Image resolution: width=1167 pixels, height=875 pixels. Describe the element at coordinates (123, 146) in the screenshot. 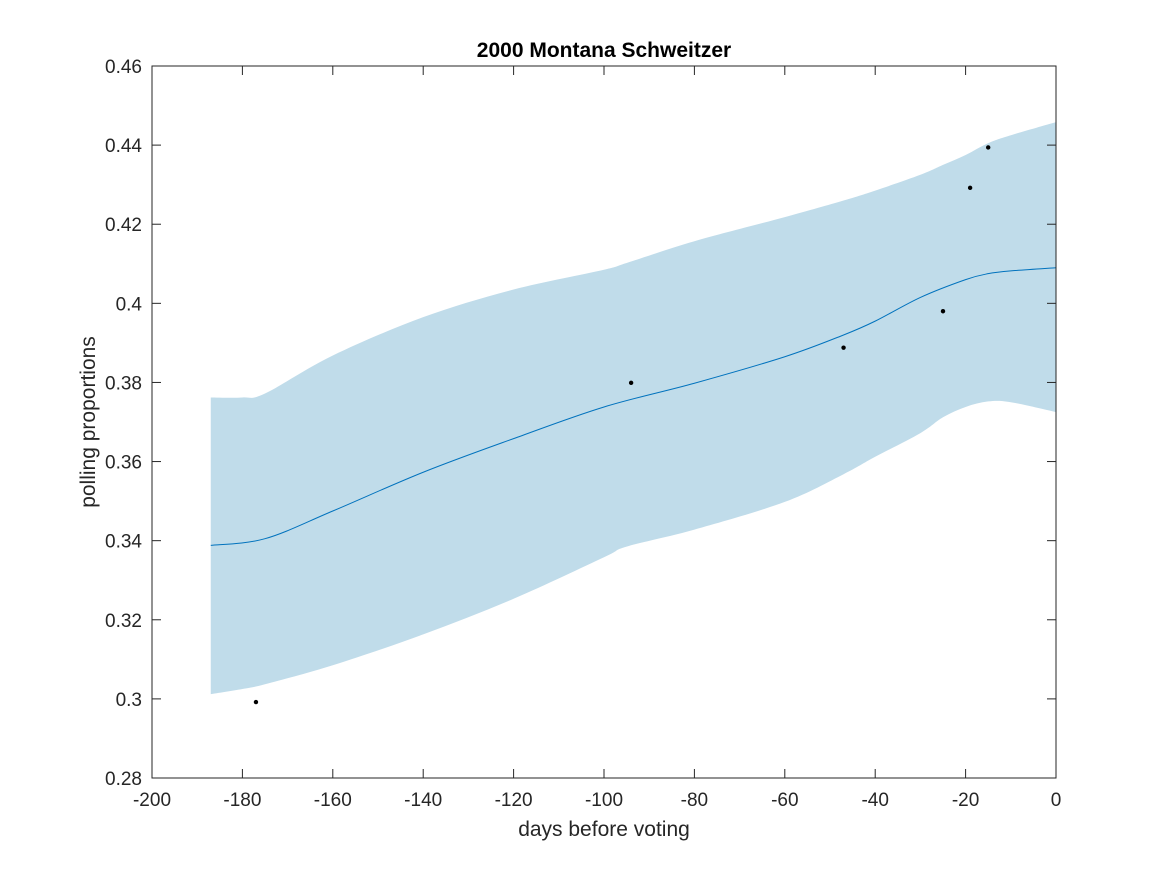

I see `y-tick-label: 0.44` at that location.